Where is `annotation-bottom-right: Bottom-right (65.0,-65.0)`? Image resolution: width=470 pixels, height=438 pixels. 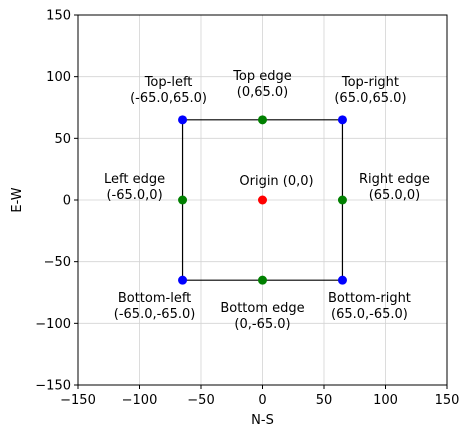
annotation-bottom-right: Bottom-right (65.0,-65.0) is located at coordinates (369, 306).